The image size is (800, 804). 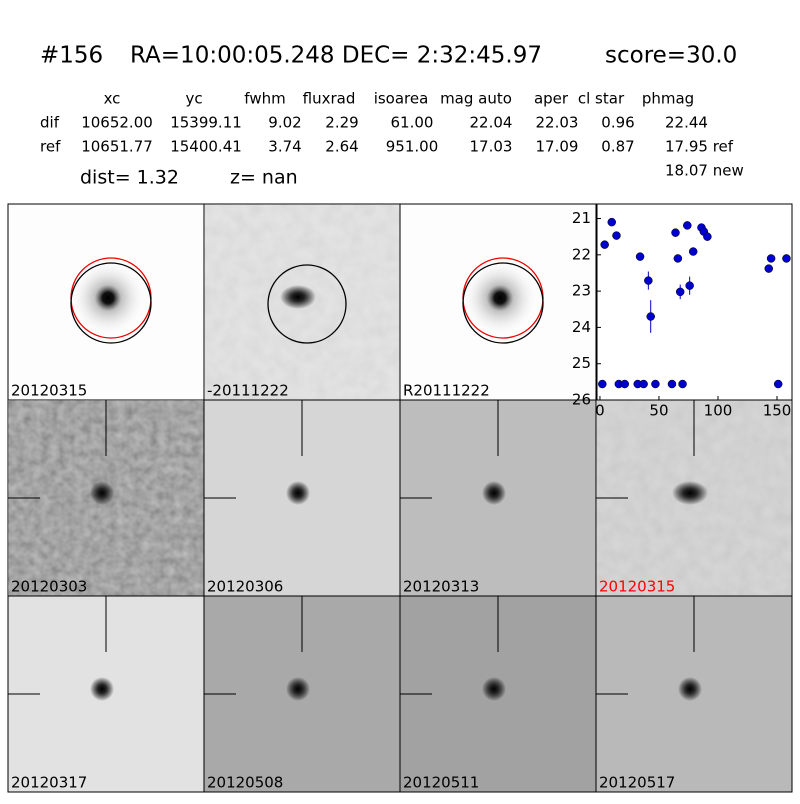 I want to click on table-cell: 22.04, so click(x=491, y=123).